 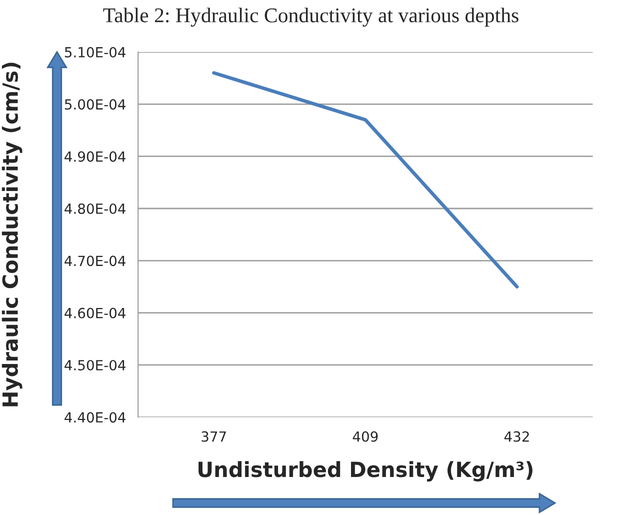 I want to click on x-tick-label: 409, so click(x=365, y=436).